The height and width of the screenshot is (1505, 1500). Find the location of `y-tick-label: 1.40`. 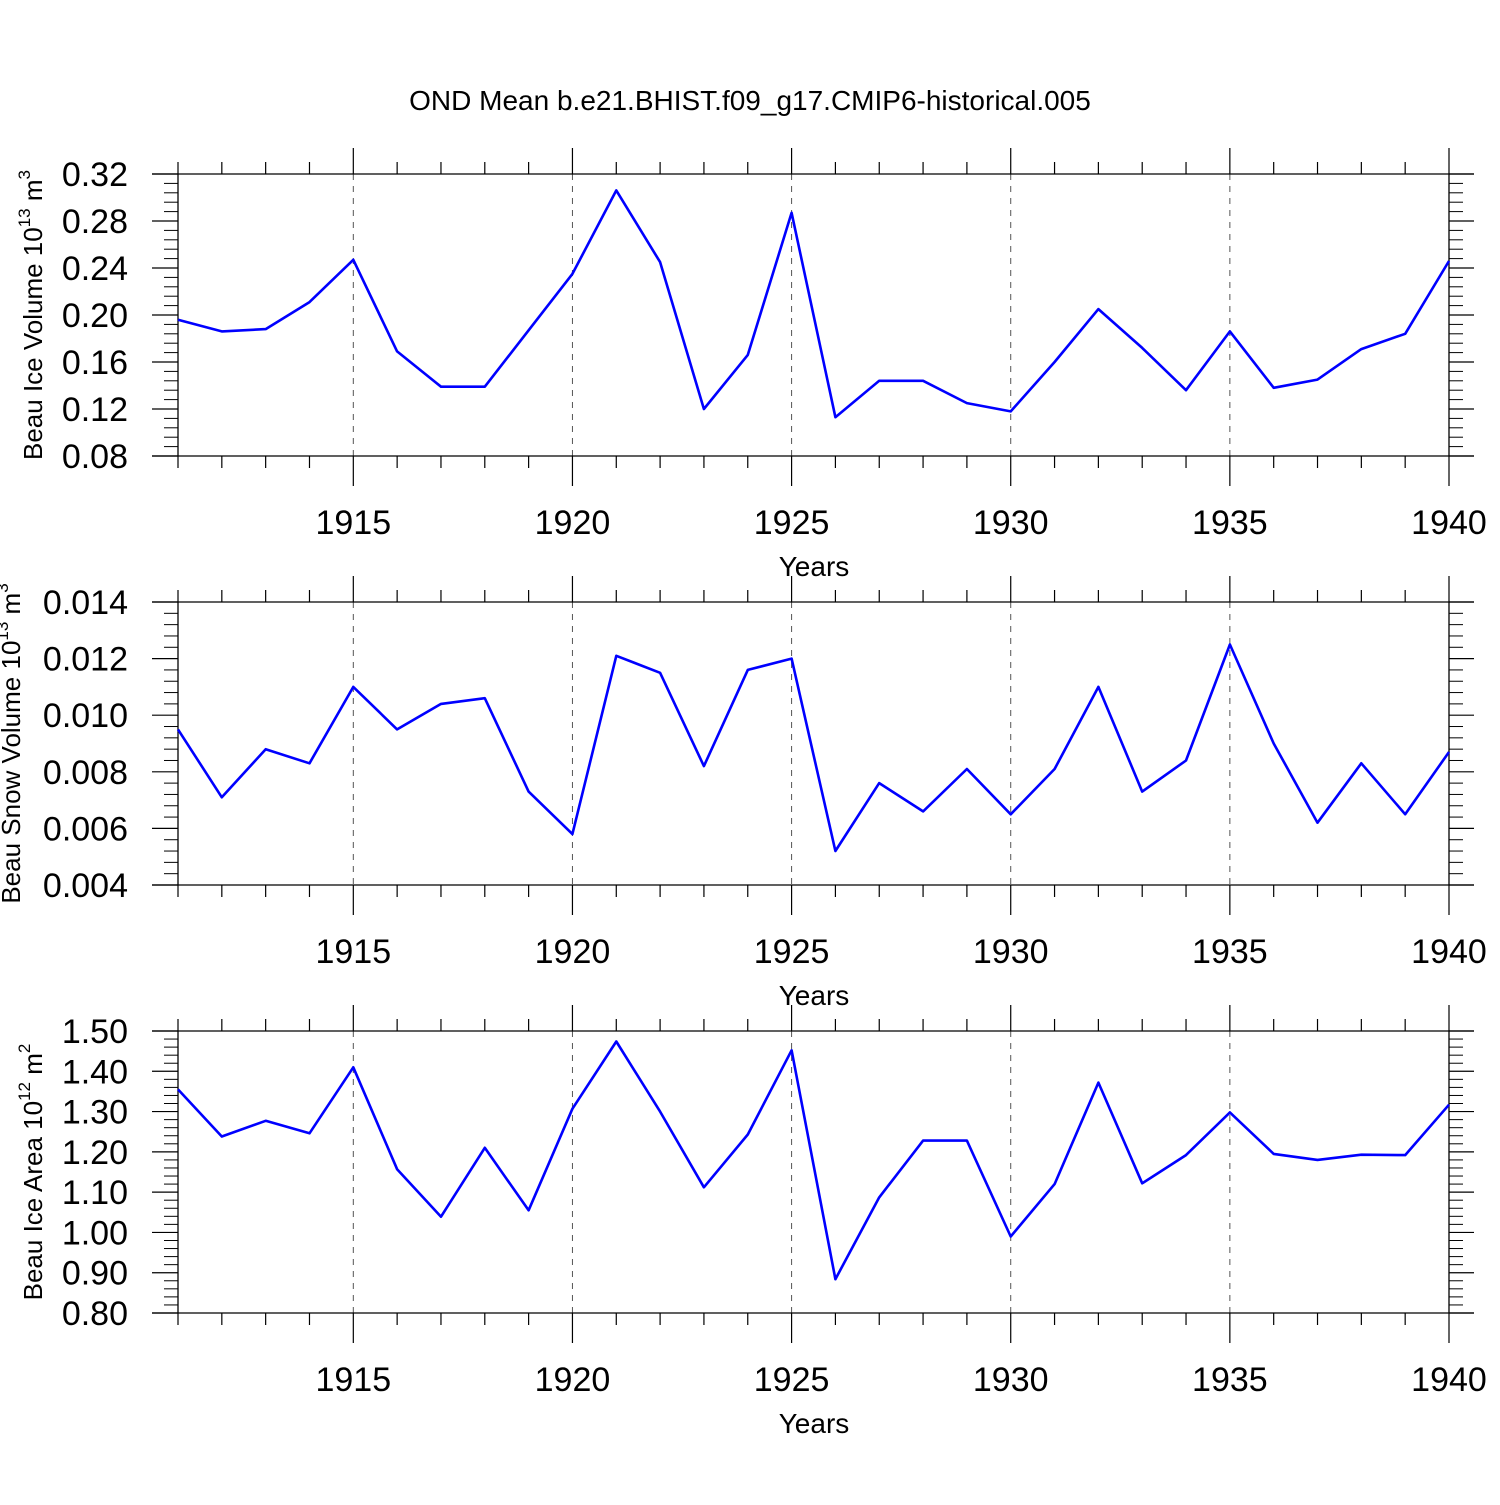

y-tick-label: 1.40 is located at coordinates (95, 1072).